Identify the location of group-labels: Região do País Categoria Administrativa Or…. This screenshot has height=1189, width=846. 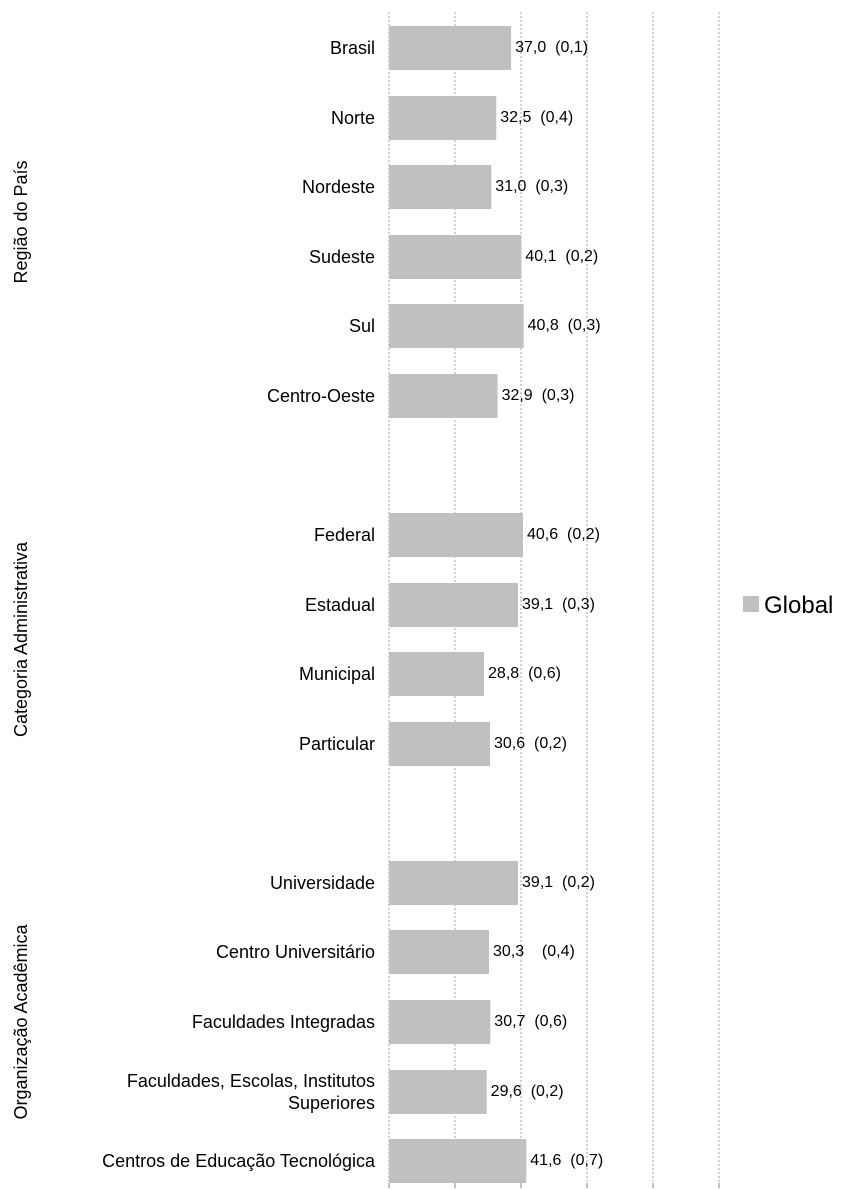
(21, 639).